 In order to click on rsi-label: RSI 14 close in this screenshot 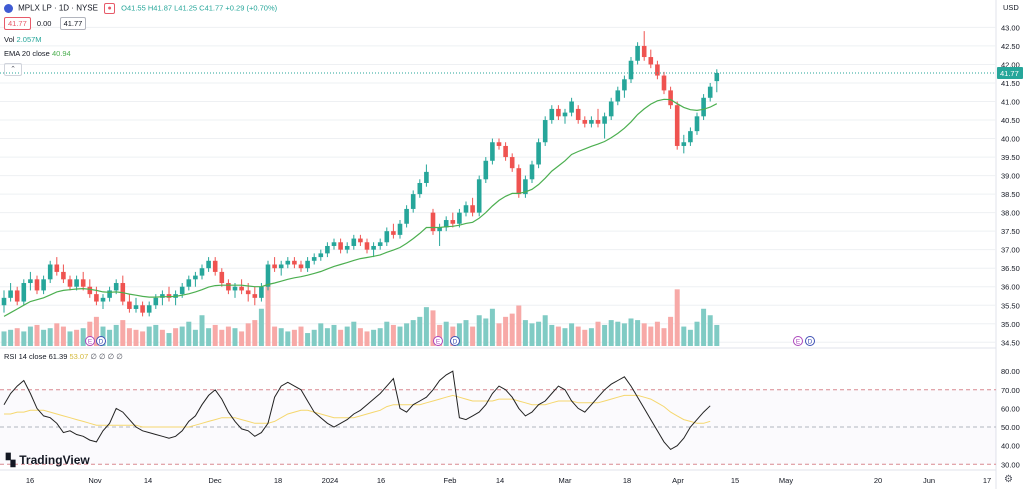, I will do `click(25, 356)`.